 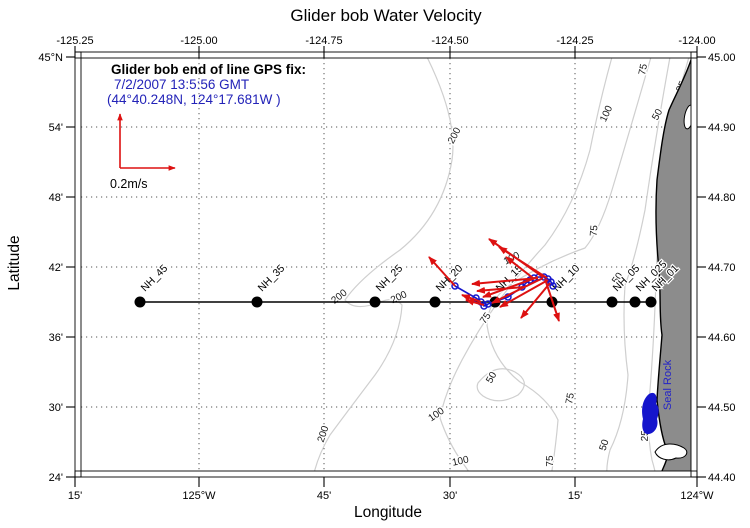 What do you see at coordinates (155, 278) in the screenshot?
I see `station-label: NH_45` at bounding box center [155, 278].